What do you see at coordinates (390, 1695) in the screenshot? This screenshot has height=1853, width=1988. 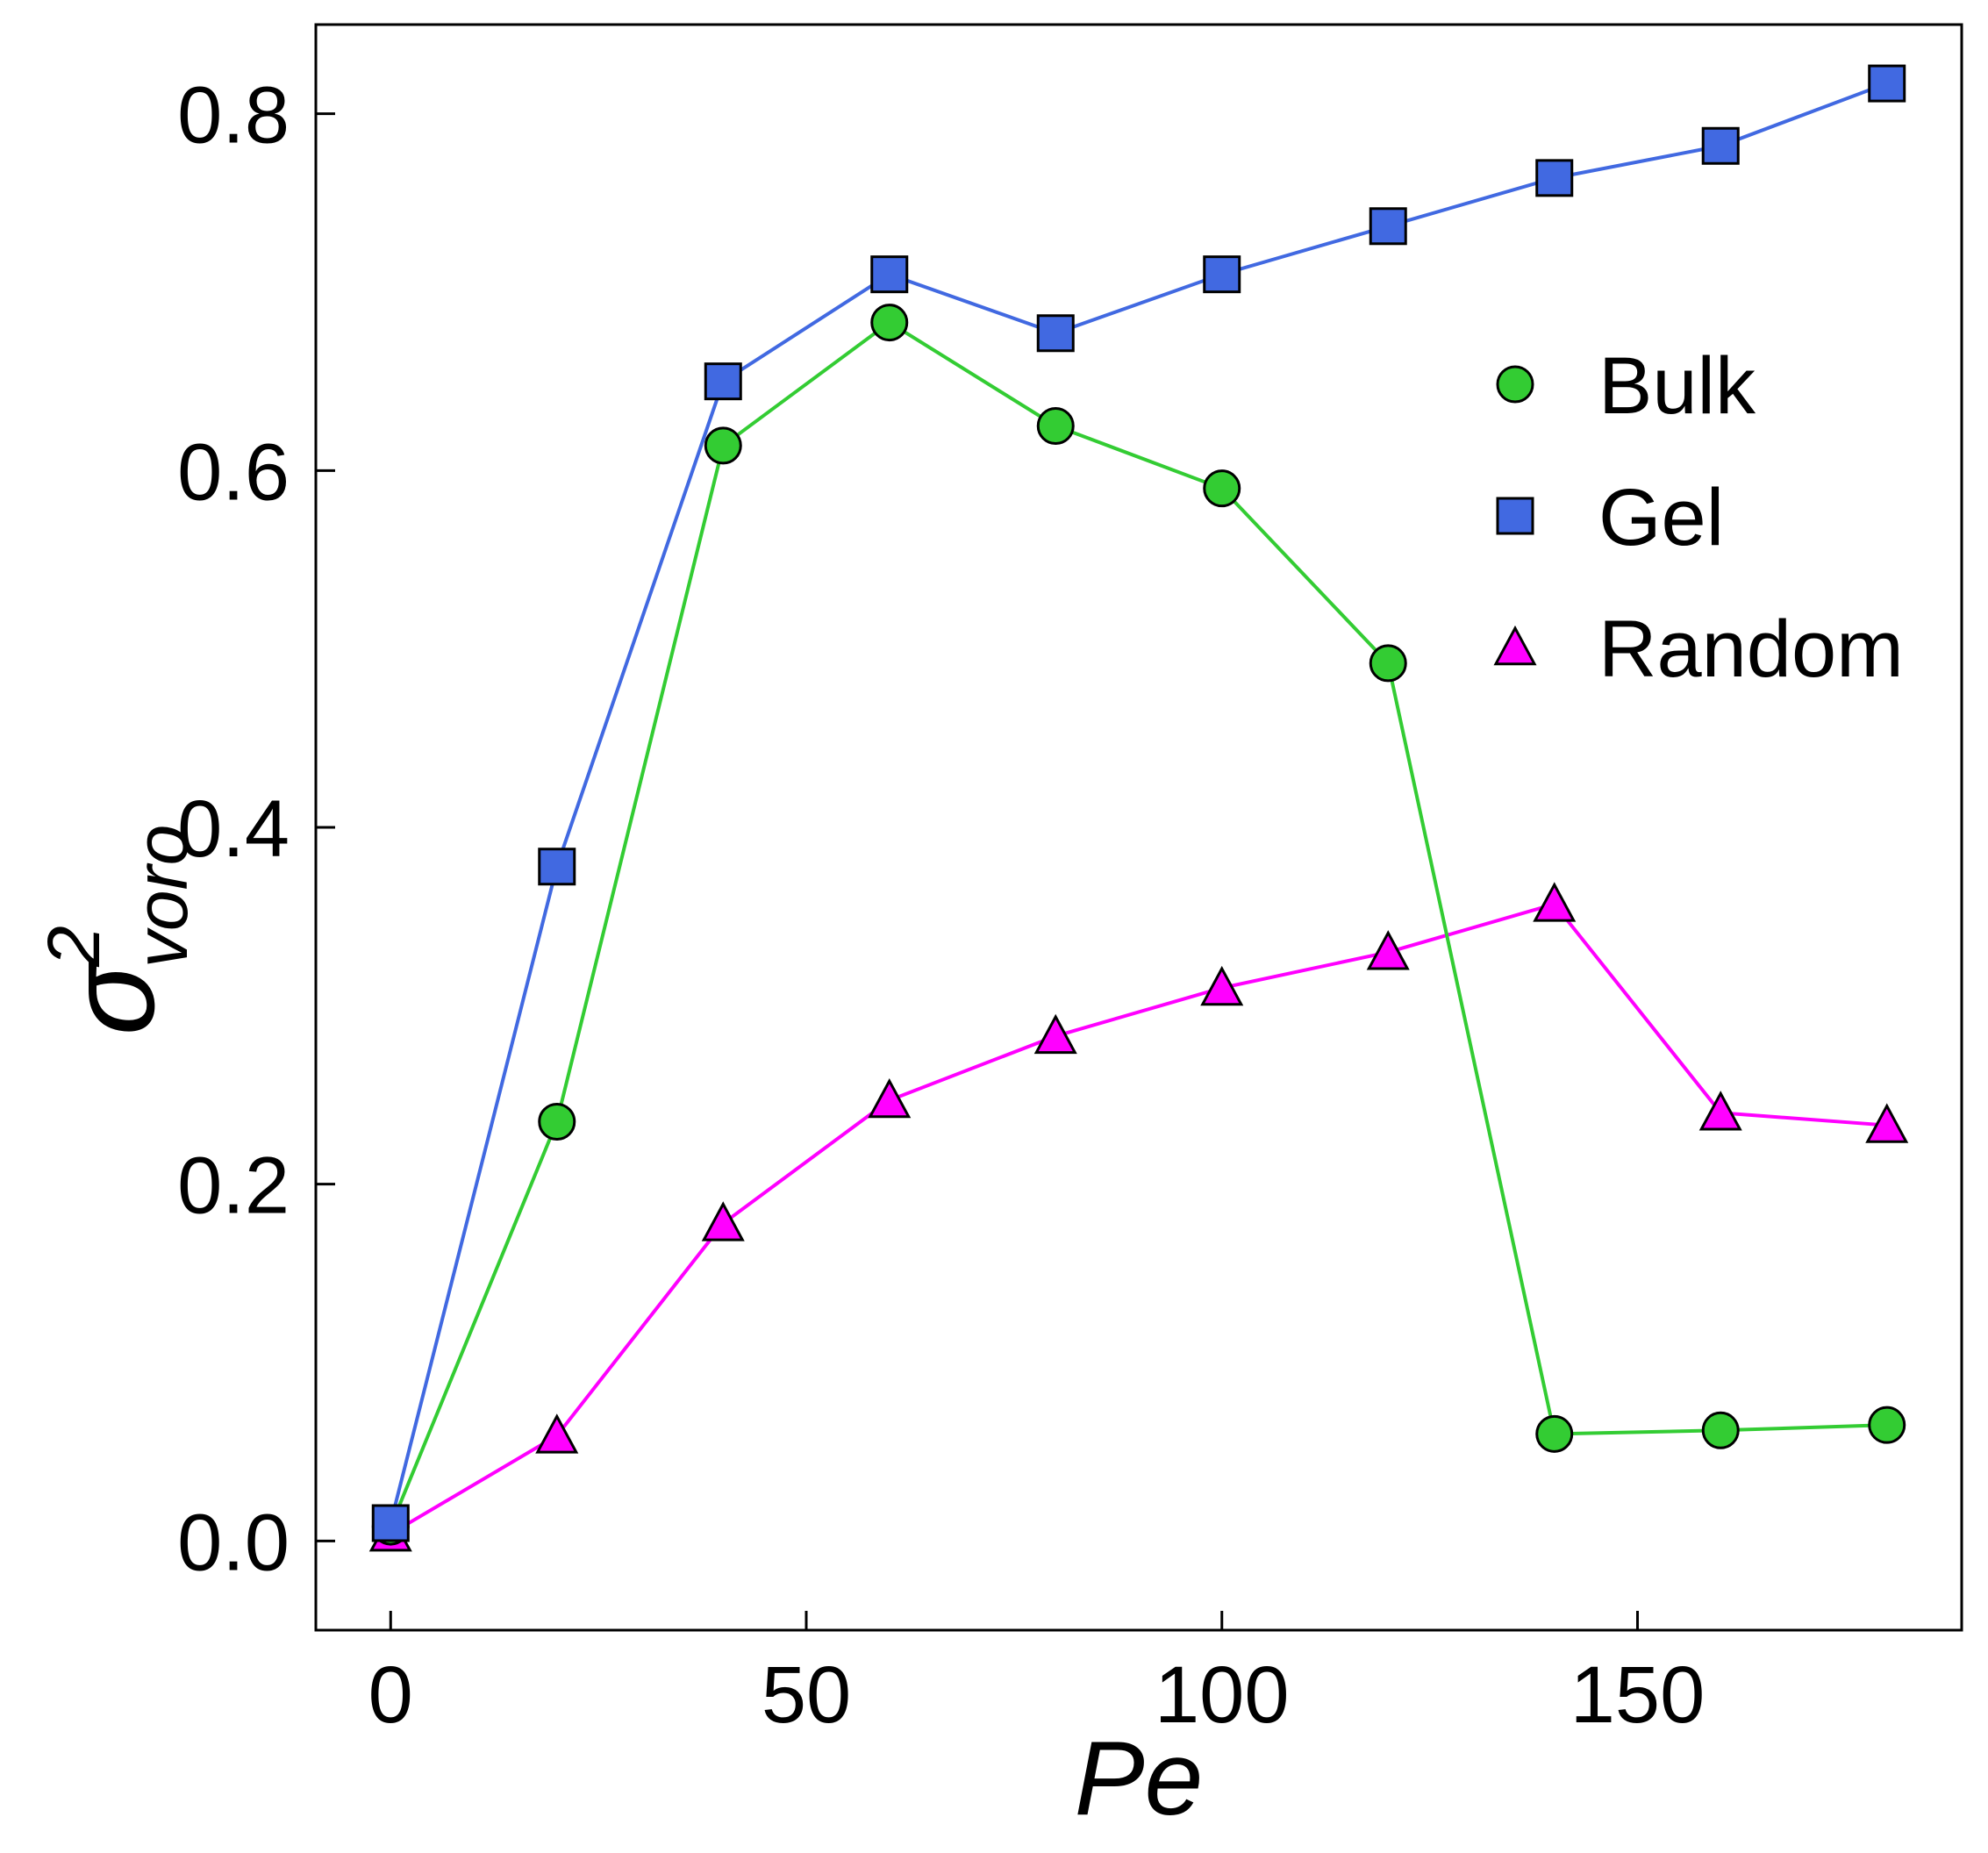 I see `x-tick-label: 0` at bounding box center [390, 1695].